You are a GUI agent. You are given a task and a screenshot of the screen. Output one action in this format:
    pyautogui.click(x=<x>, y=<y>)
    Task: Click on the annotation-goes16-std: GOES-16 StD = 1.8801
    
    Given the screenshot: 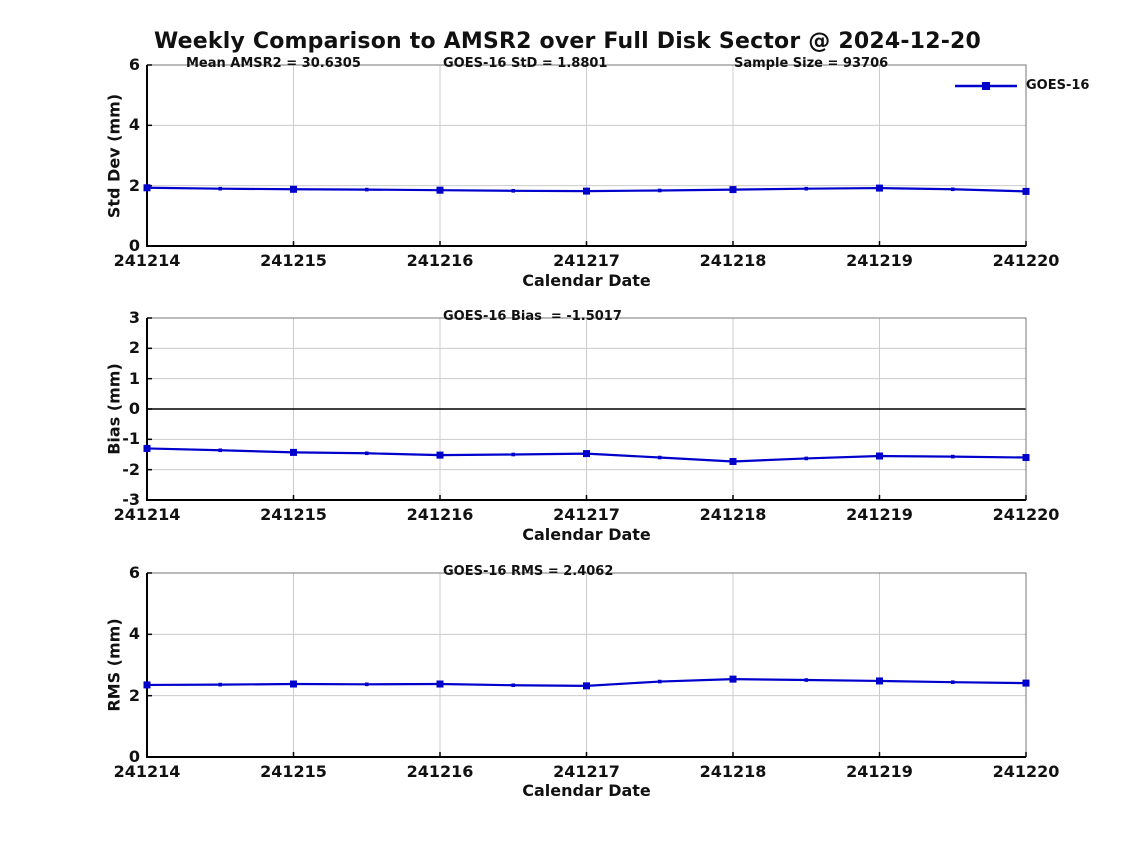 What is the action you would take?
    pyautogui.click(x=525, y=63)
    